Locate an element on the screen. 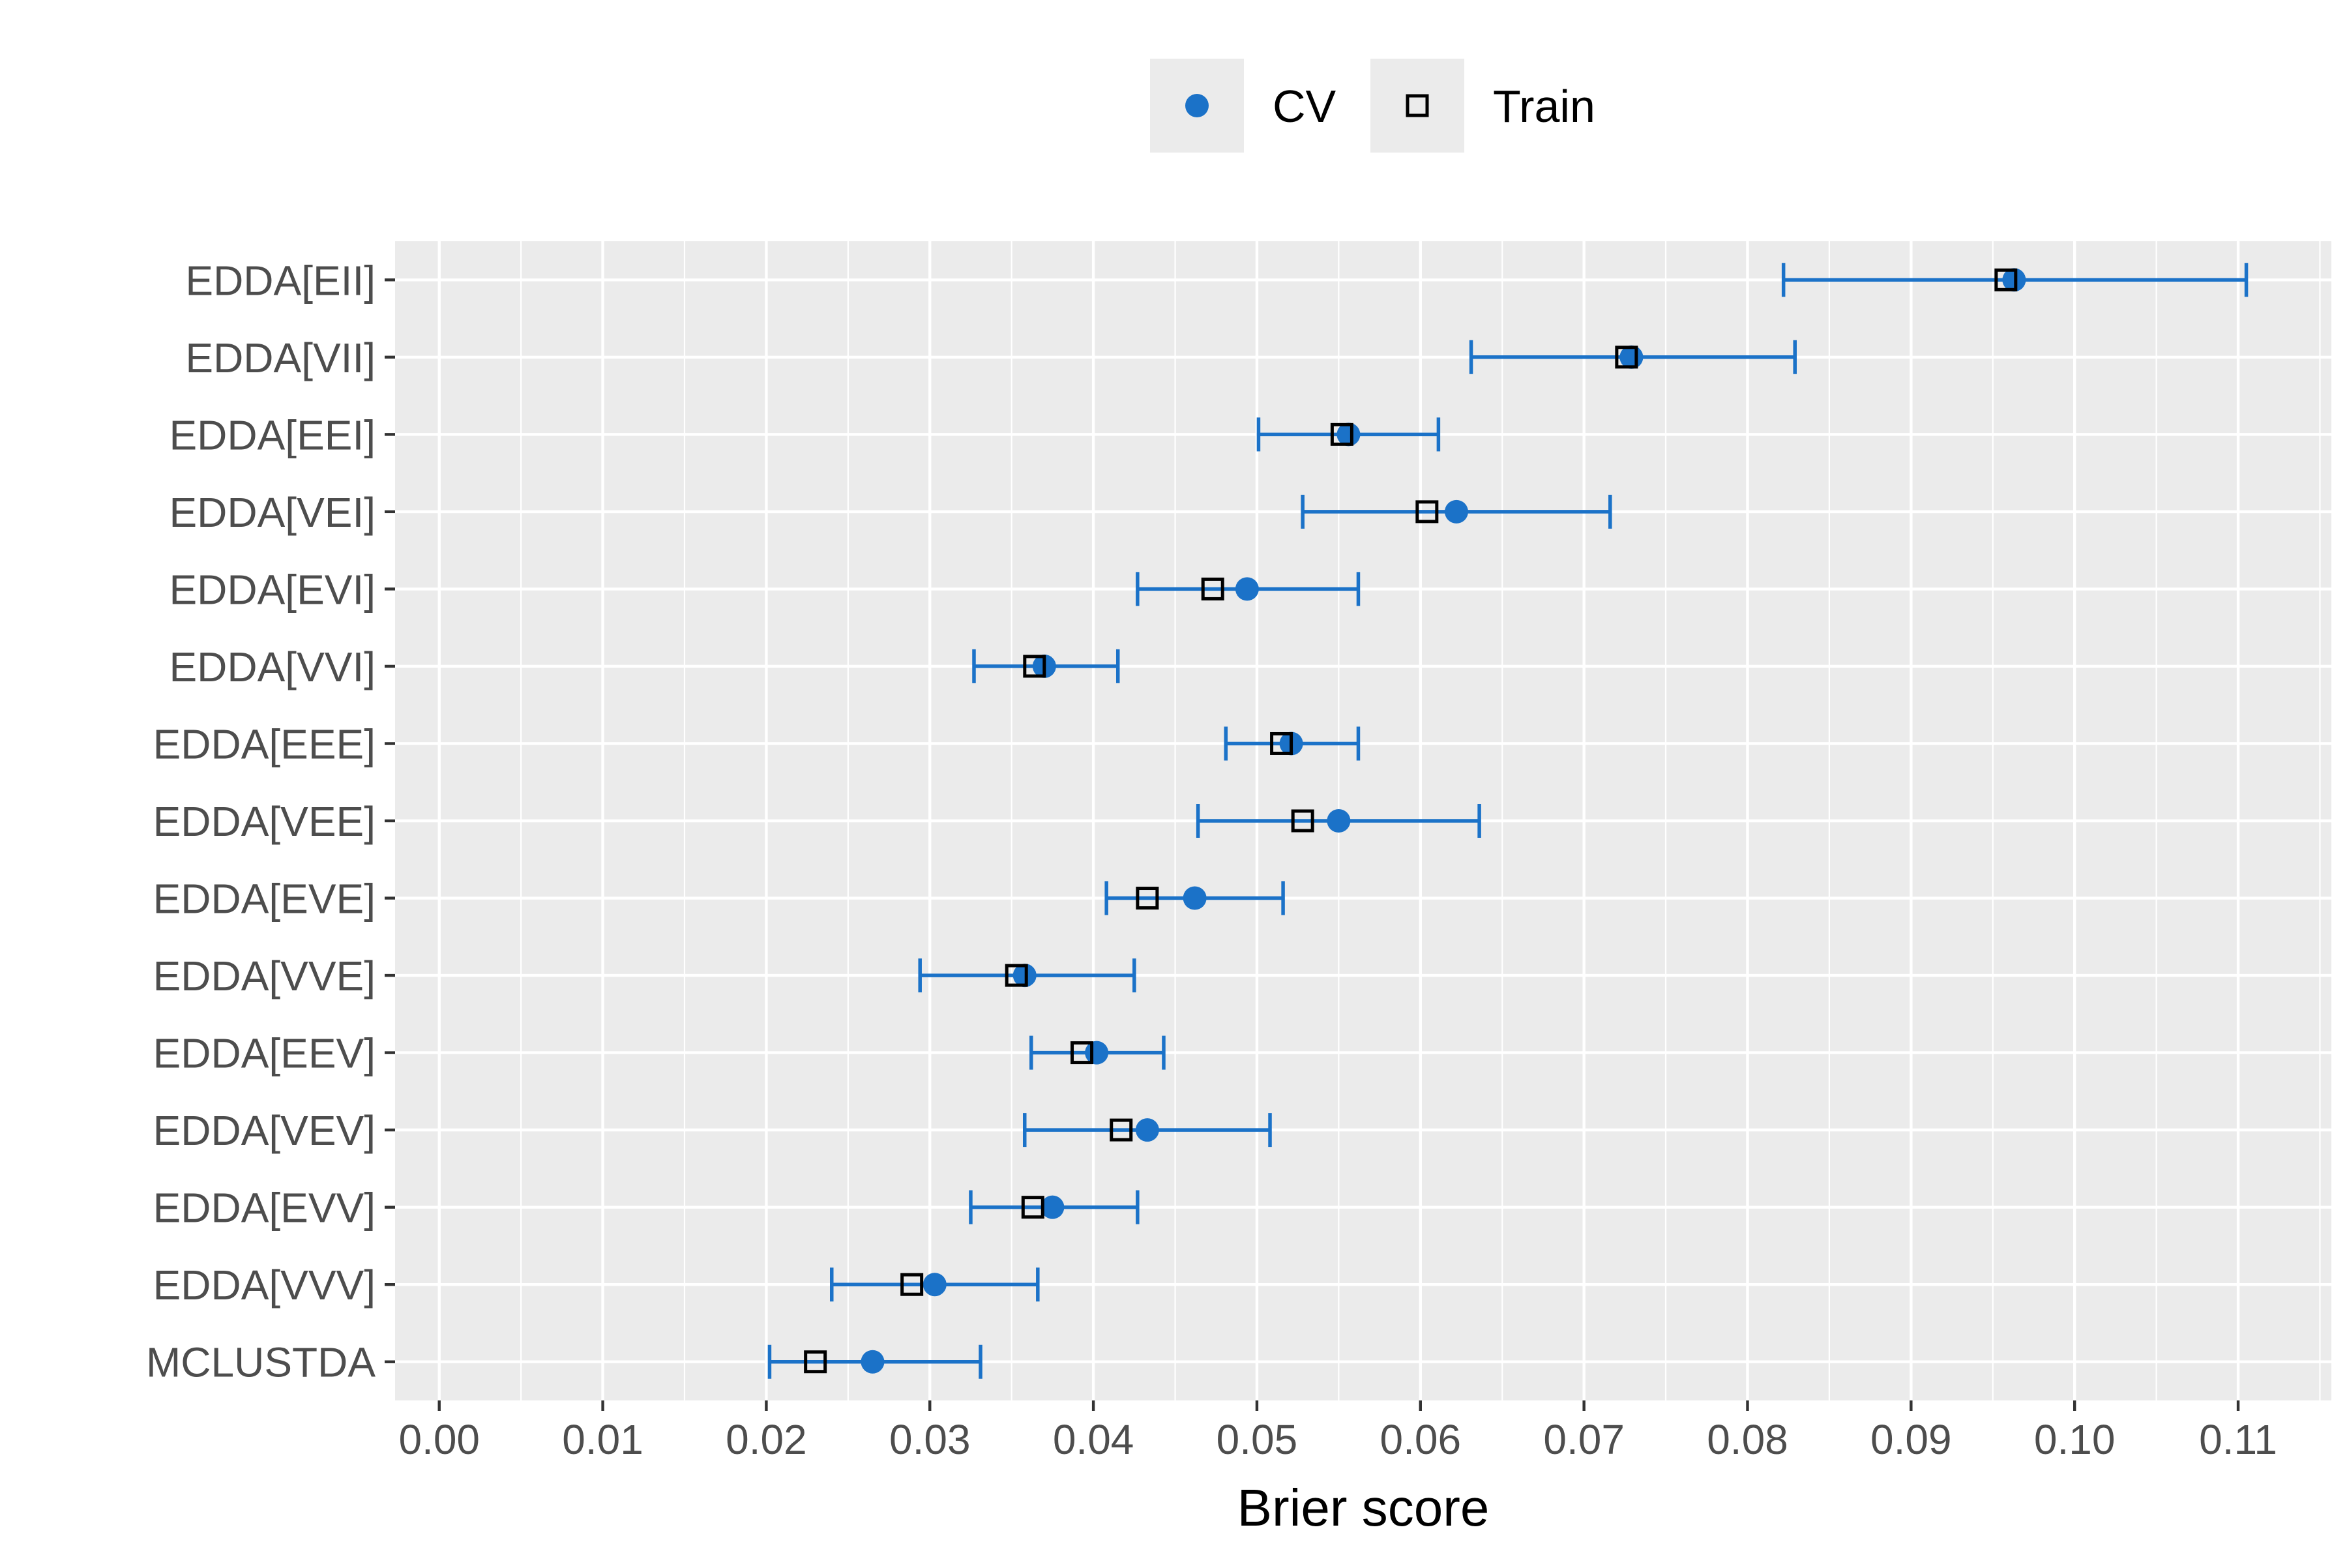 The width and height of the screenshot is (2347, 1568). x-tick-label: 0.01 is located at coordinates (602, 1440).